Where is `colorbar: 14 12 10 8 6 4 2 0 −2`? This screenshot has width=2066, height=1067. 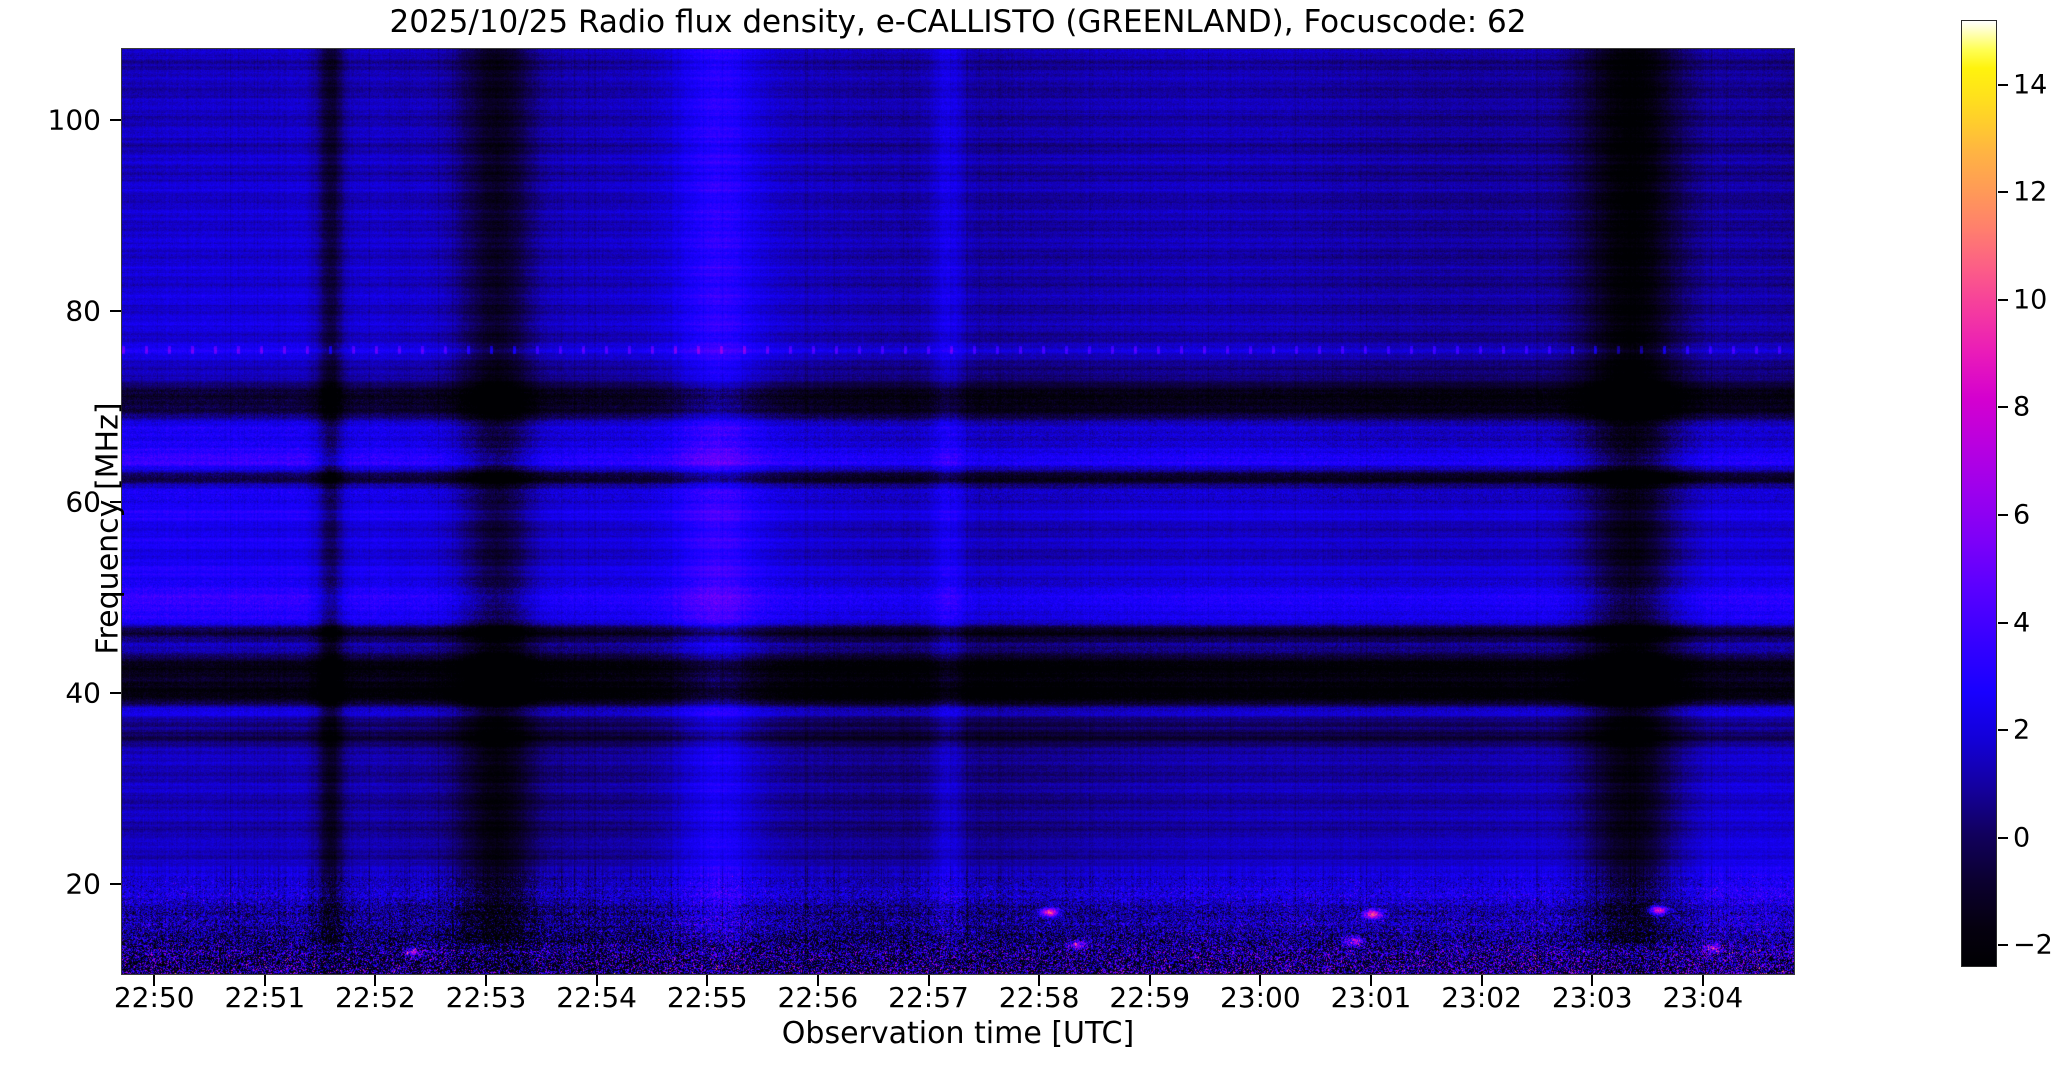
colorbar: 14 12 10 8 6 4 2 0 −2 is located at coordinates (2007, 493).